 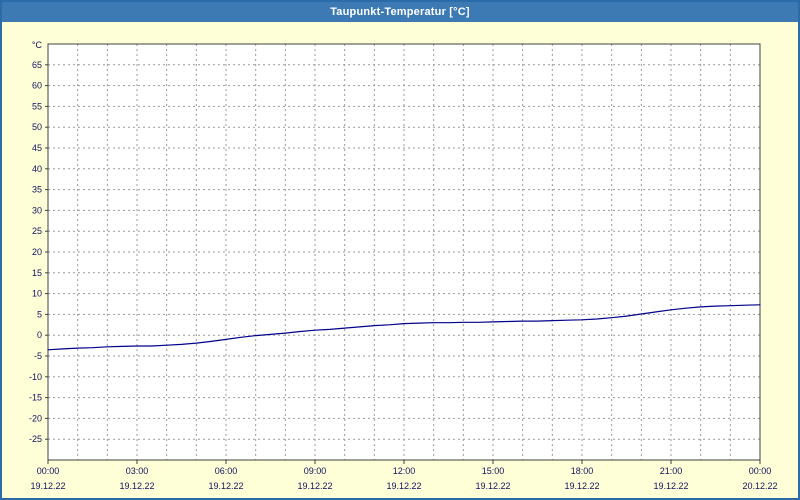 What do you see at coordinates (37, 86) in the screenshot?
I see `y-tick-label: 60` at bounding box center [37, 86].